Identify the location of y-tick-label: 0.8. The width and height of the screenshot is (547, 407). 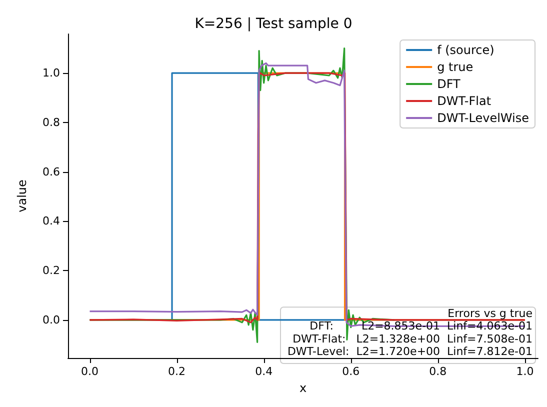
(51, 122).